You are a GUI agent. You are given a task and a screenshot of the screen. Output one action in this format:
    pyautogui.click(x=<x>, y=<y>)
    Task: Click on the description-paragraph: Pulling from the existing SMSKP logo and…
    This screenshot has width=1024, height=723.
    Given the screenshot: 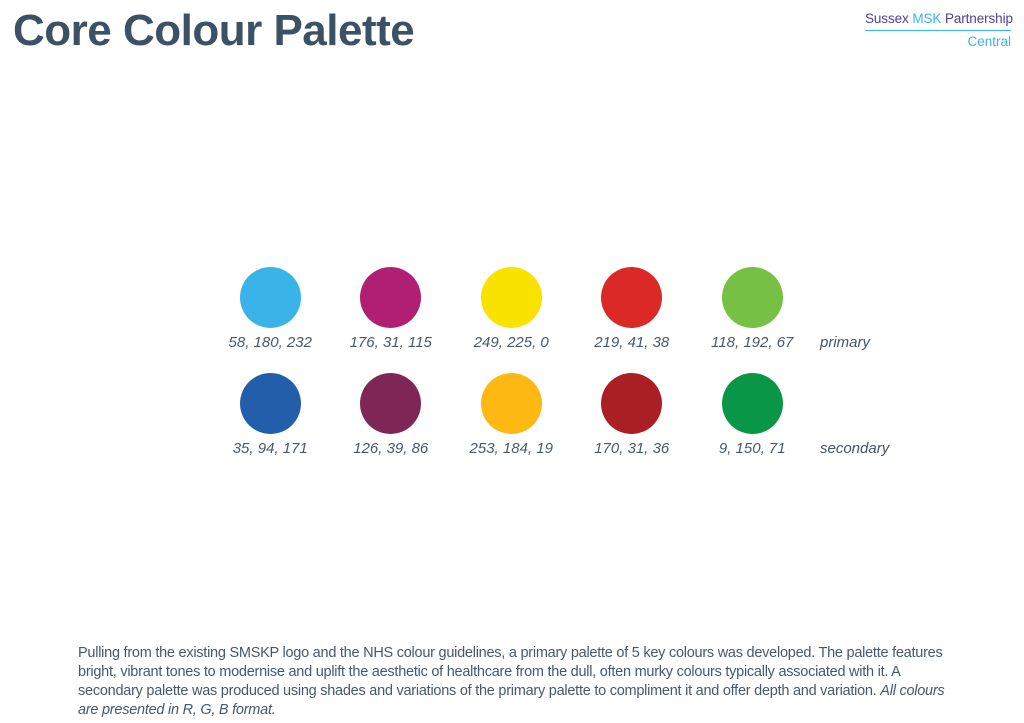 What is the action you would take?
    pyautogui.click(x=512, y=682)
    